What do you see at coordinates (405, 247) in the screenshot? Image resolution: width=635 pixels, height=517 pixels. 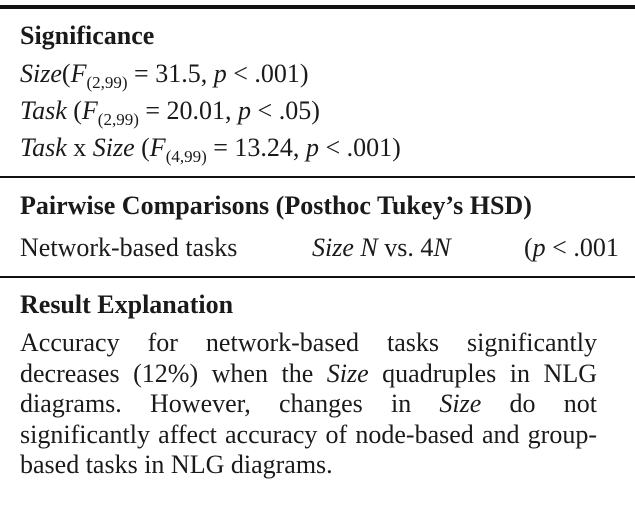 I see `vs-label: vs. 4` at bounding box center [405, 247].